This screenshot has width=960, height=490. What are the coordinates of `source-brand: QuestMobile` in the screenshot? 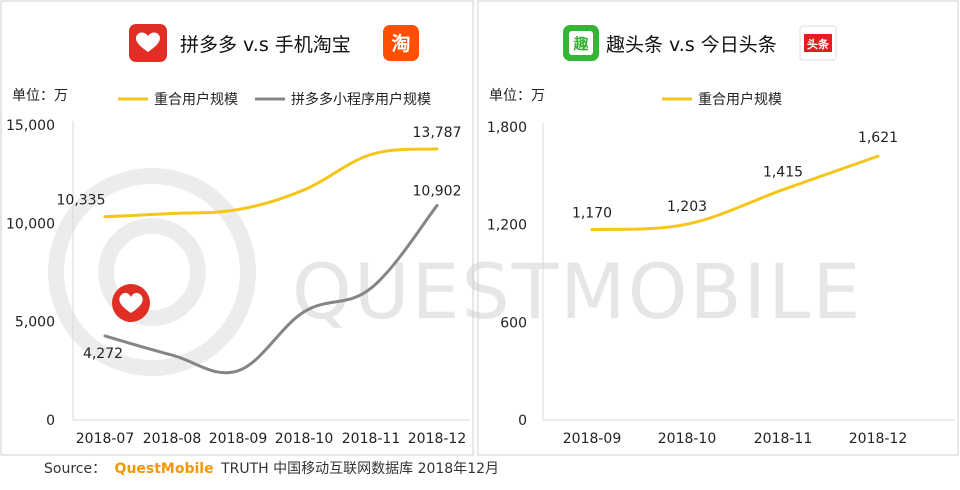 It's located at (164, 469).